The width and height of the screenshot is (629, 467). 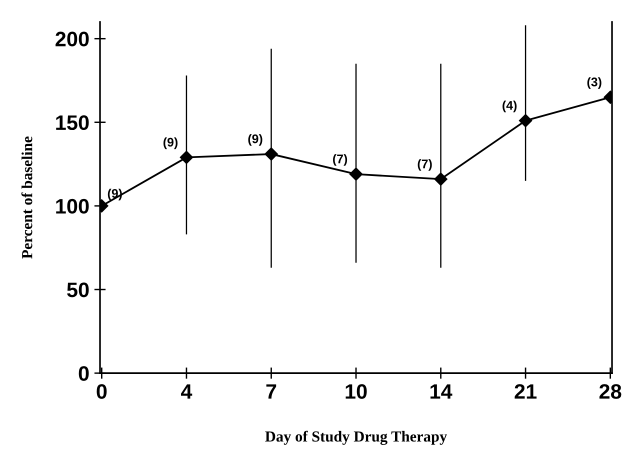 I want to click on x-axis-title: Day of Study Drug Therapy, so click(x=356, y=437).